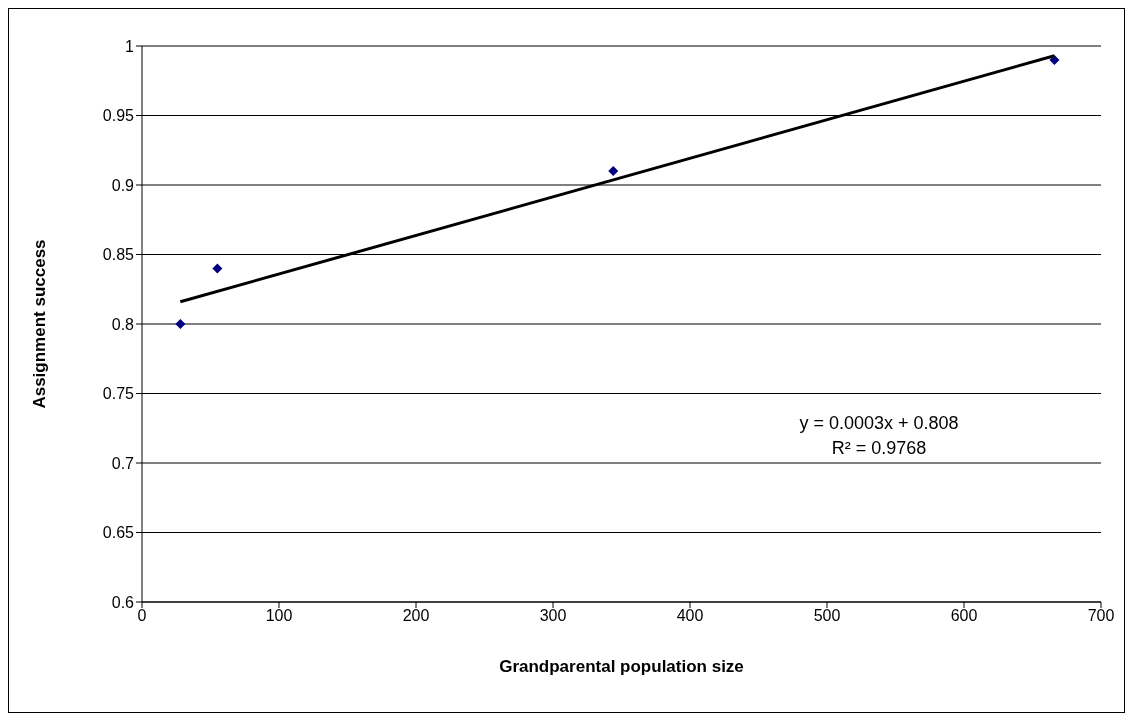  Describe the element at coordinates (118, 116) in the screenshot. I see `y-tick-label: 0.95` at that location.